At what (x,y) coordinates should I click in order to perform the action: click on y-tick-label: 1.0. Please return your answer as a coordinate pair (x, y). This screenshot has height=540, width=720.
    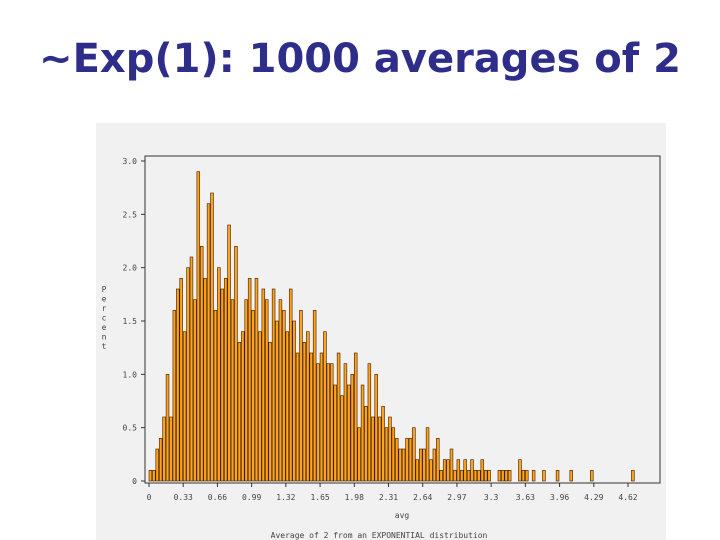
    Looking at the image, I should click on (130, 374).